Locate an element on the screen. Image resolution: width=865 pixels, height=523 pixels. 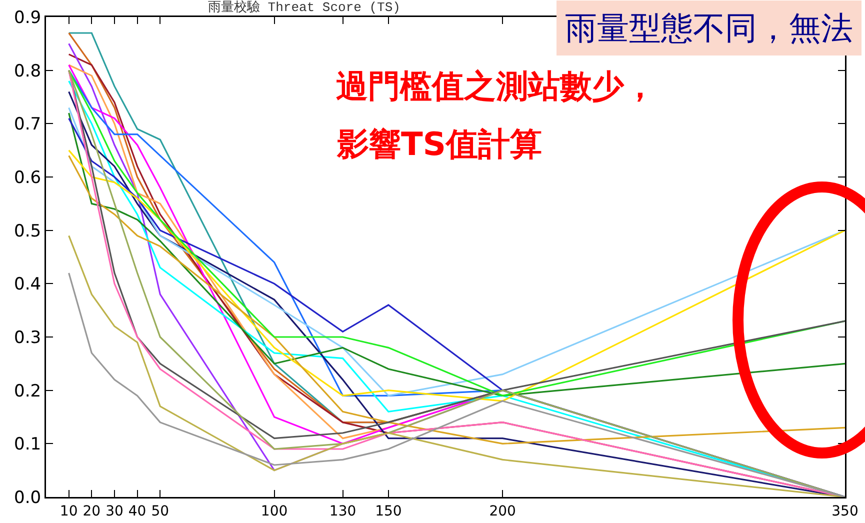
annotation: 過門檻值之測站數少， is located at coordinates (496, 86).